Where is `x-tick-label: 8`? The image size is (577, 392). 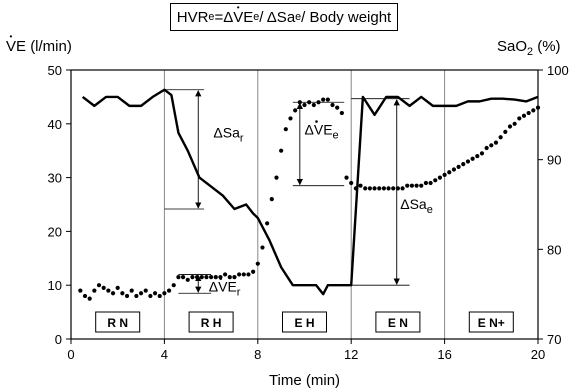
x-tick-label: 8 is located at coordinates (257, 354).